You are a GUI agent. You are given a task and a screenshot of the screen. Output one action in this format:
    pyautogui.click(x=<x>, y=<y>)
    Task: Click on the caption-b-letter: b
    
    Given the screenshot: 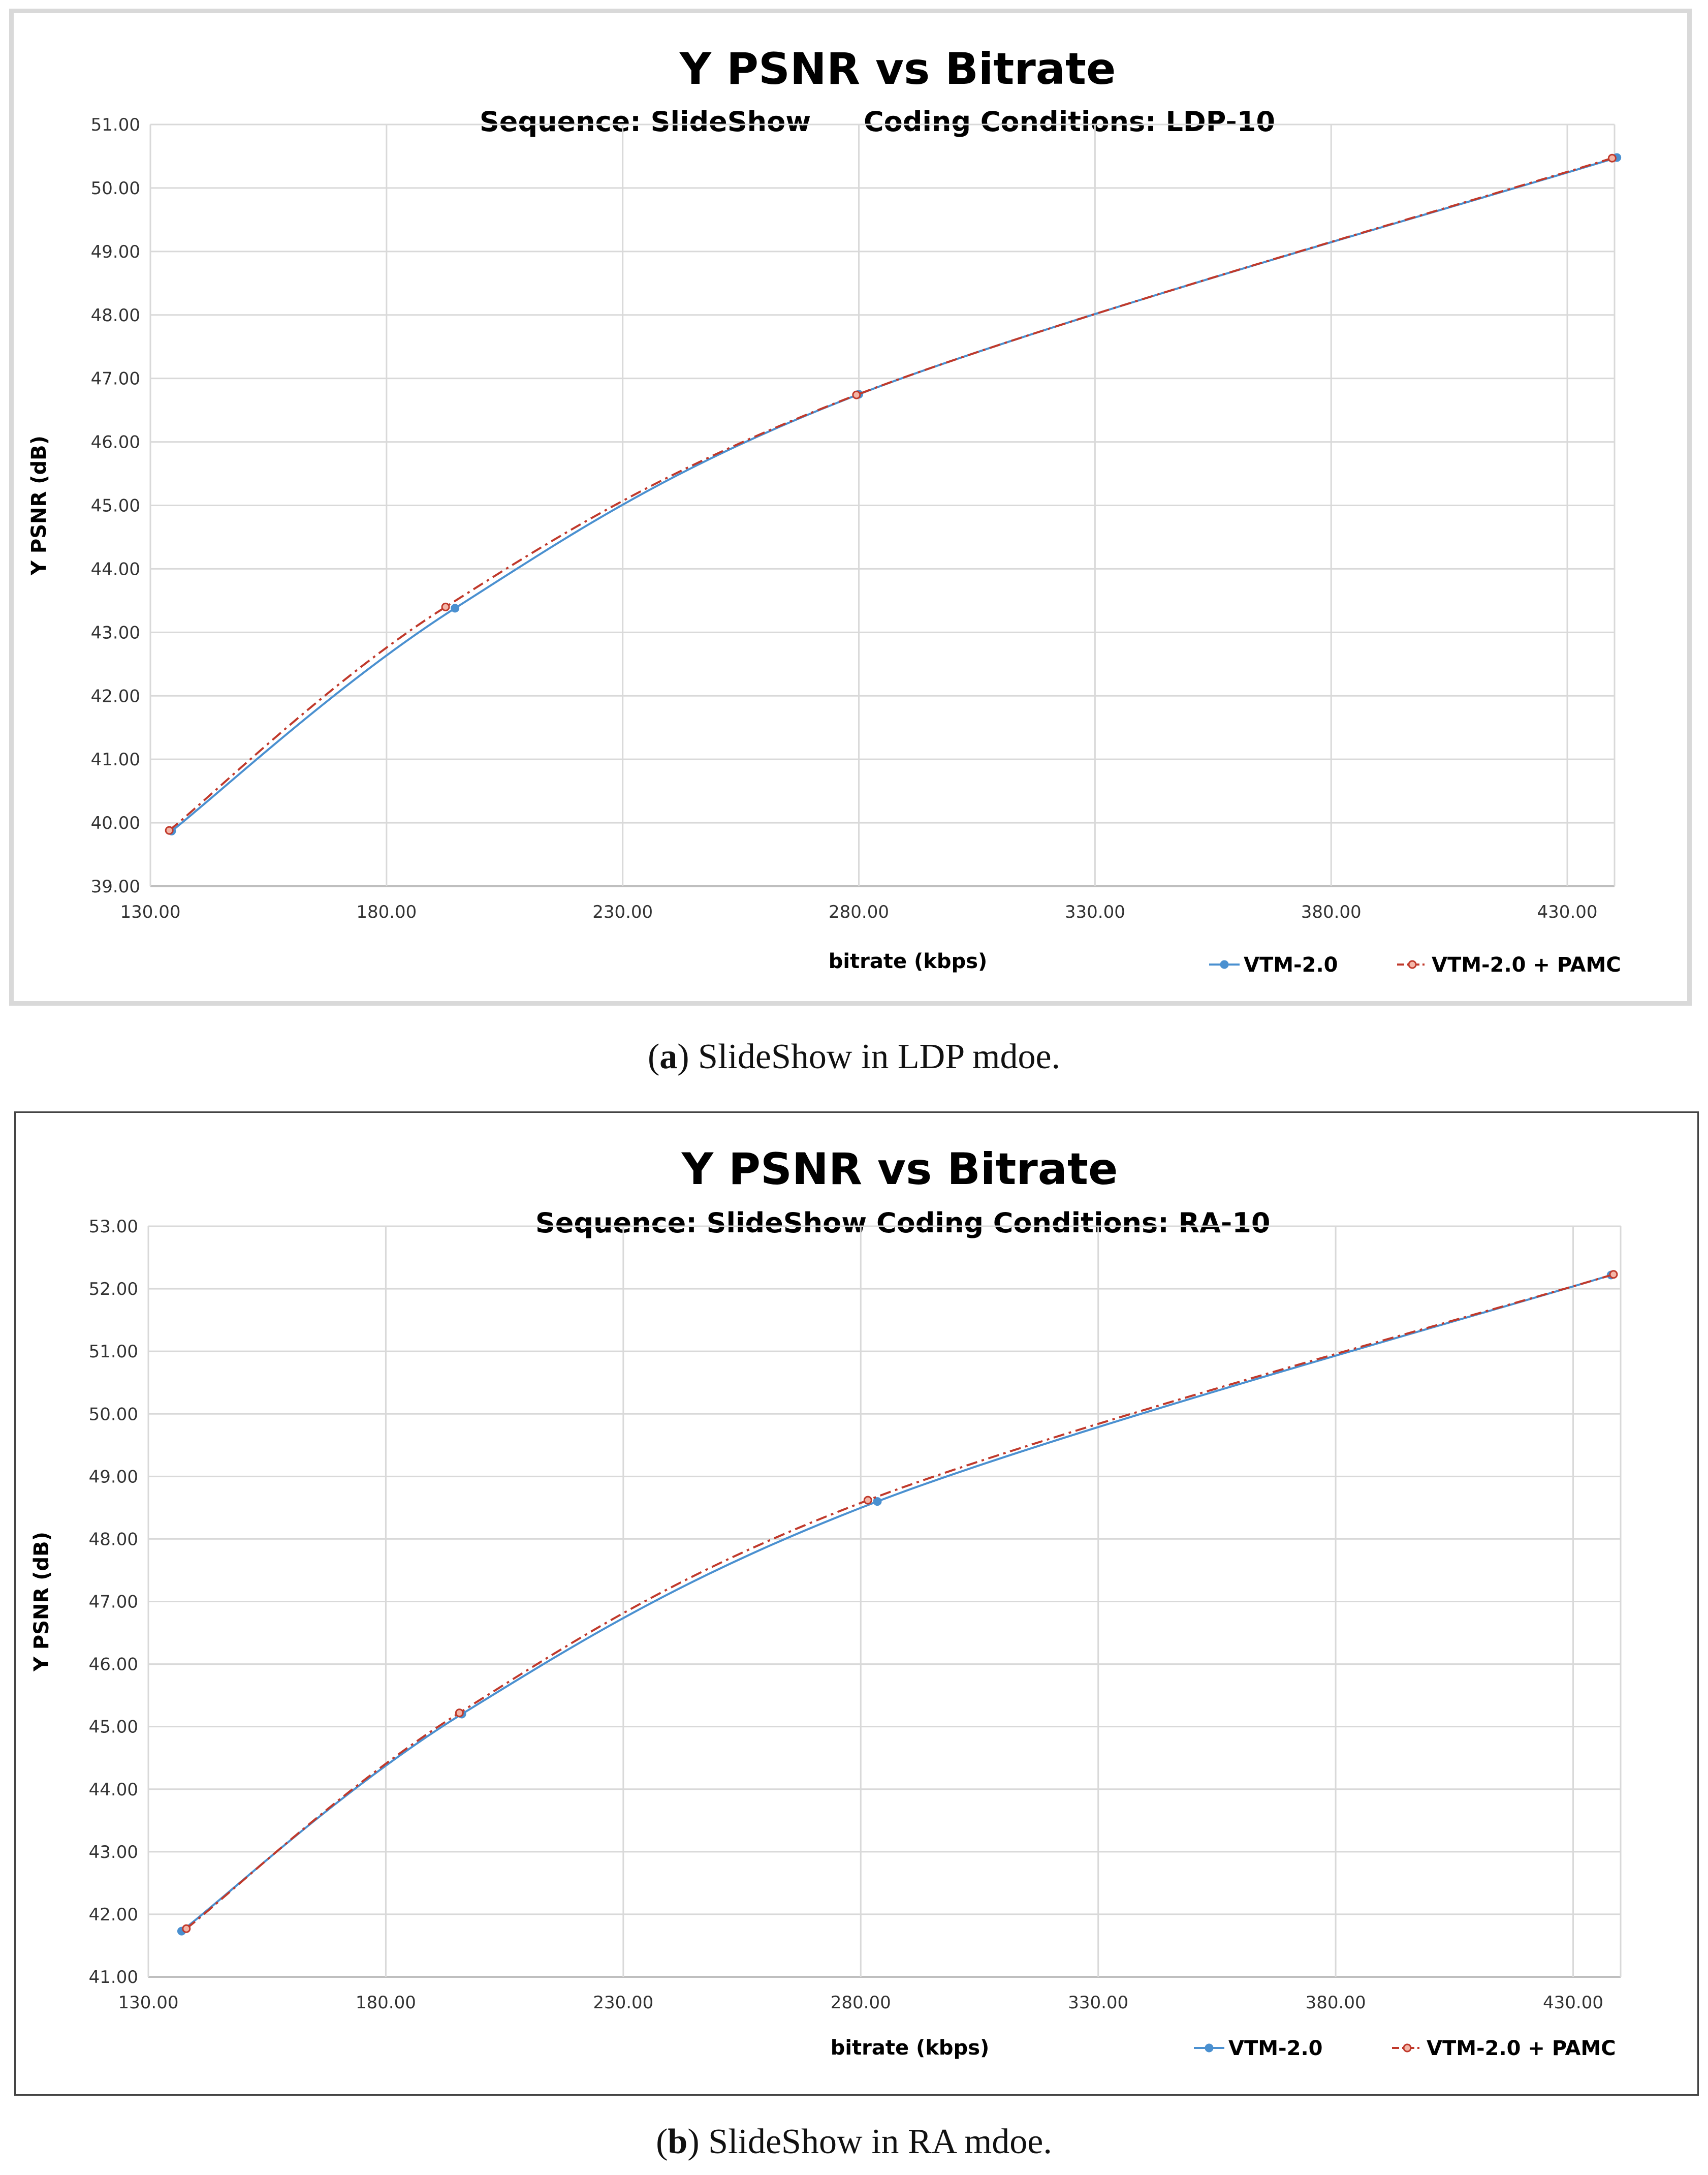 What is the action you would take?
    pyautogui.click(x=678, y=2141)
    